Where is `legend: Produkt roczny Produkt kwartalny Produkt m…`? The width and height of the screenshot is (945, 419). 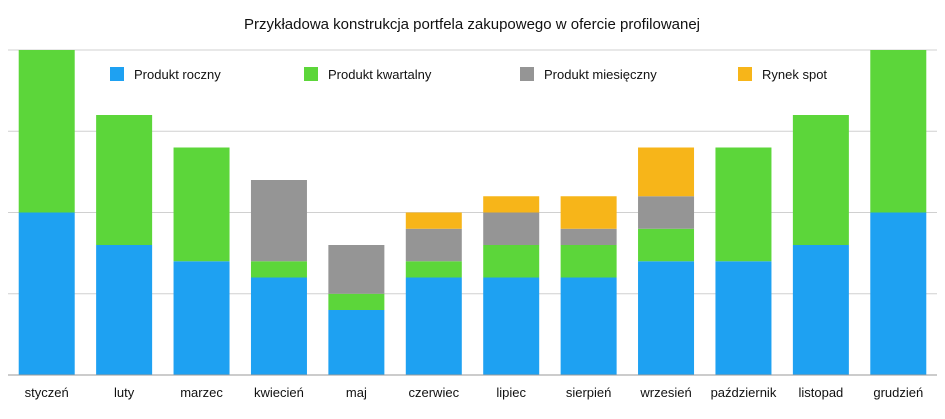
legend: Produkt roczny Produkt kwartalny Produkt m… is located at coordinates (468, 74).